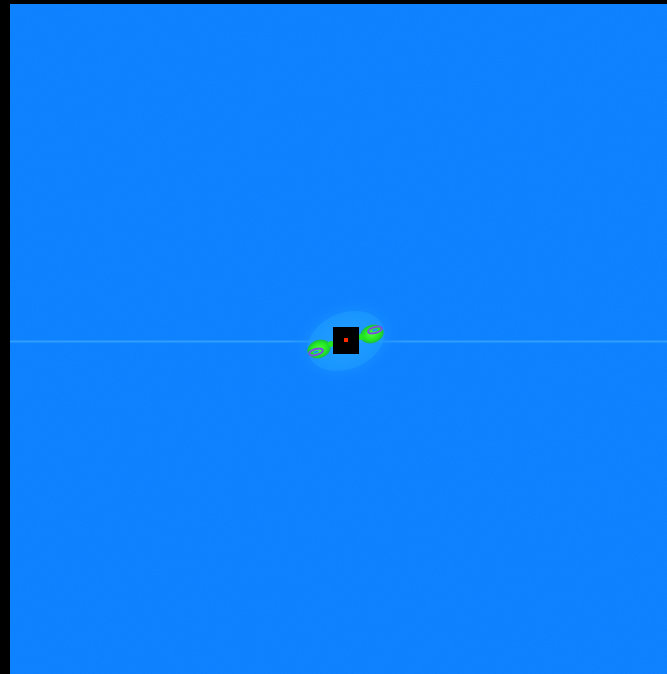 The width and height of the screenshot is (667, 674). I want to click on right-green-lobe, so click(372, 334).